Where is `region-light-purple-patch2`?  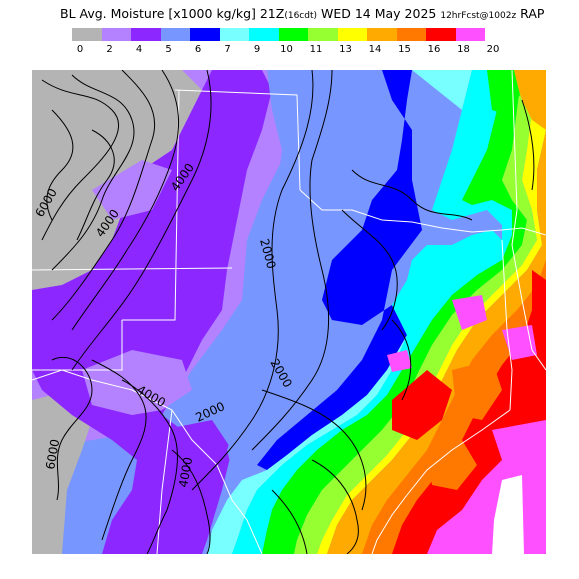 region-light-purple-patch2 is located at coordinates (132, 190).